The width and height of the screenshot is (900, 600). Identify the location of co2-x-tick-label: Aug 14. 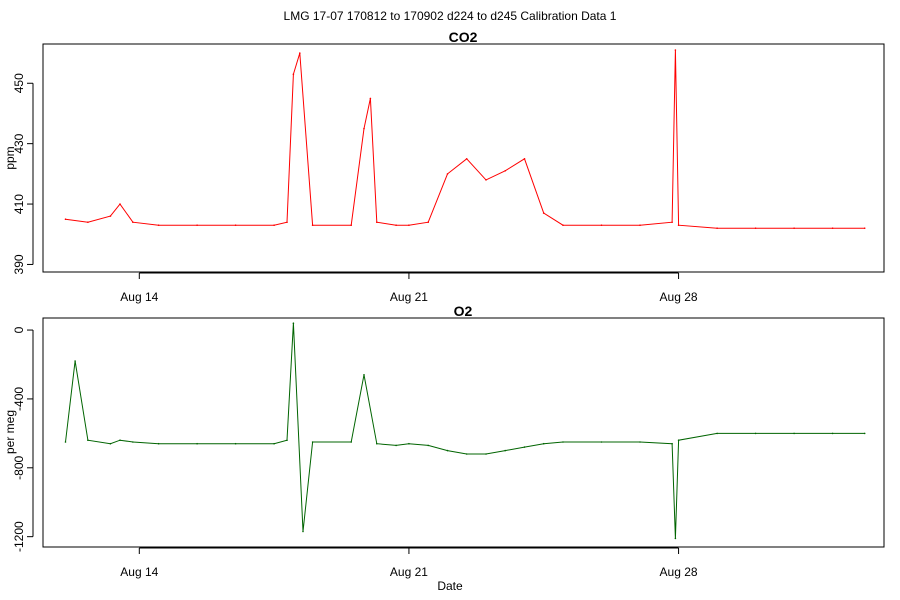
(139, 297).